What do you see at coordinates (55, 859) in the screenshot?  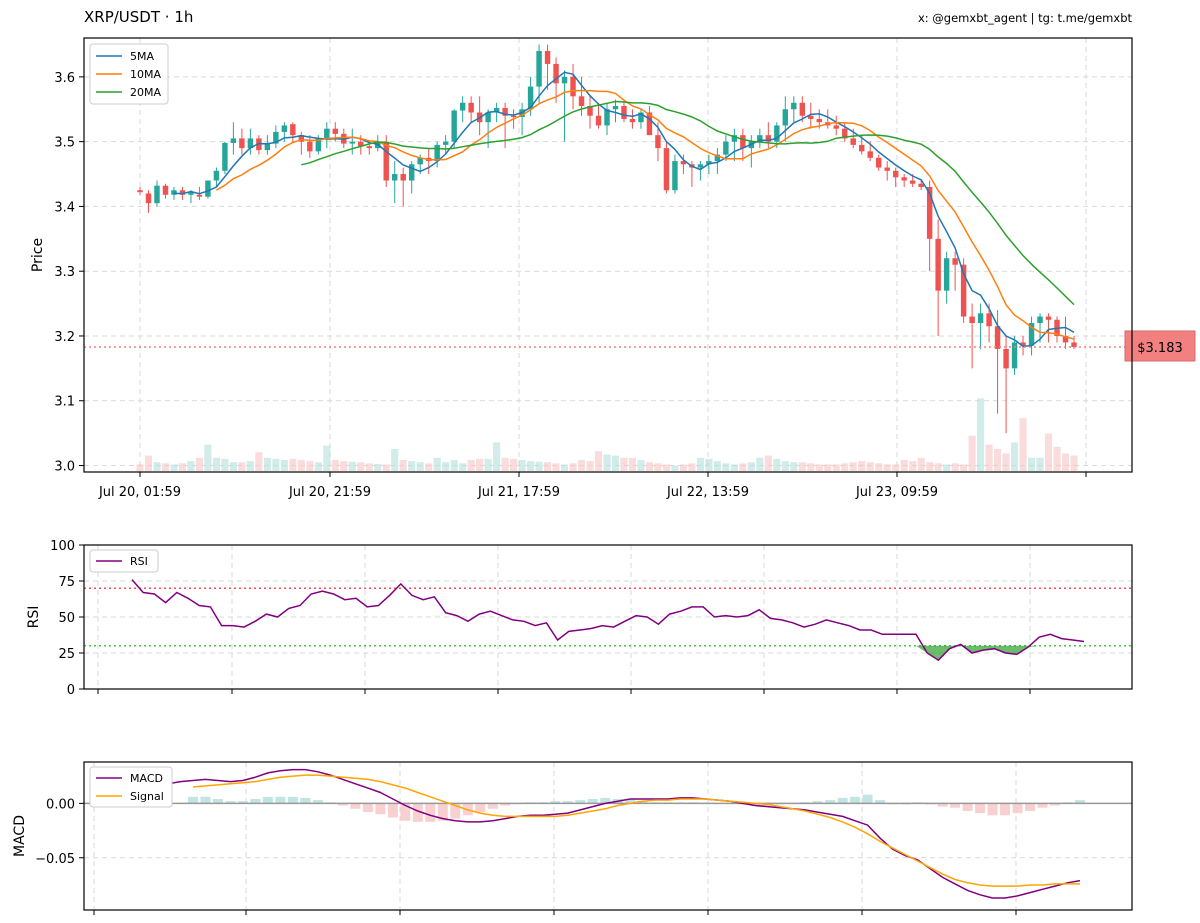 I see `macd-ytick-label: −0.05` at bounding box center [55, 859].